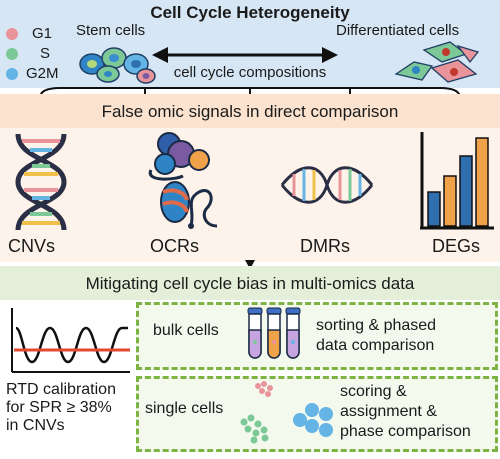 The width and height of the screenshot is (500, 459). I want to click on single-method-line-3: phase comparison, so click(405, 431).